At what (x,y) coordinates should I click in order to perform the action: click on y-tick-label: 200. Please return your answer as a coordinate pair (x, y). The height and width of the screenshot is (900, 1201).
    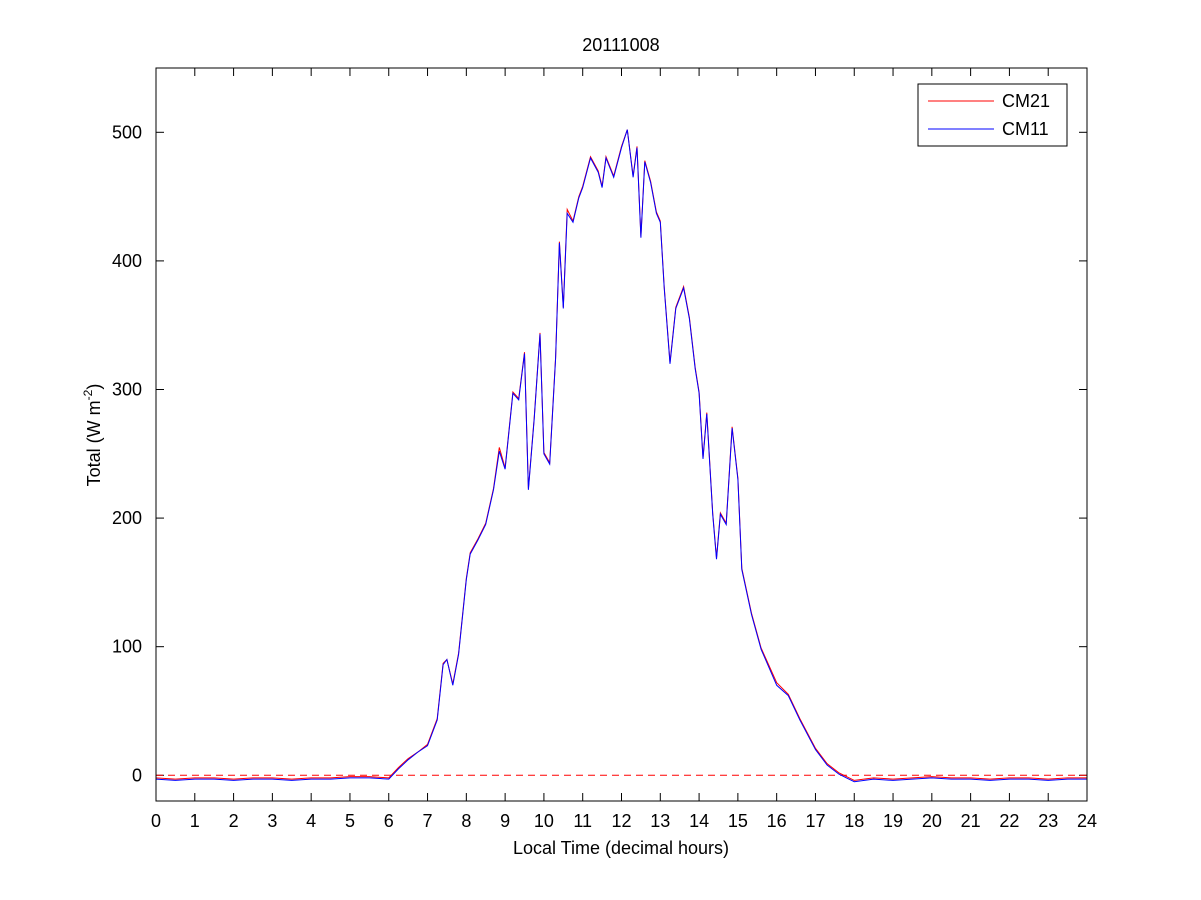
    Looking at the image, I should click on (127, 518).